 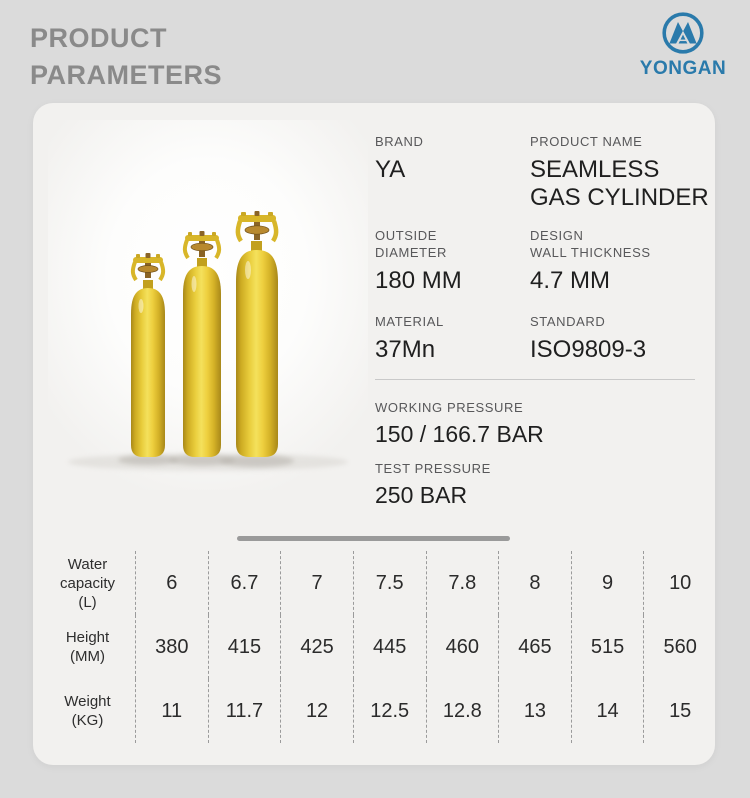 What do you see at coordinates (619, 183) in the screenshot?
I see `spec-product-name-value: SEAMLESS GAS CYLINDER` at bounding box center [619, 183].